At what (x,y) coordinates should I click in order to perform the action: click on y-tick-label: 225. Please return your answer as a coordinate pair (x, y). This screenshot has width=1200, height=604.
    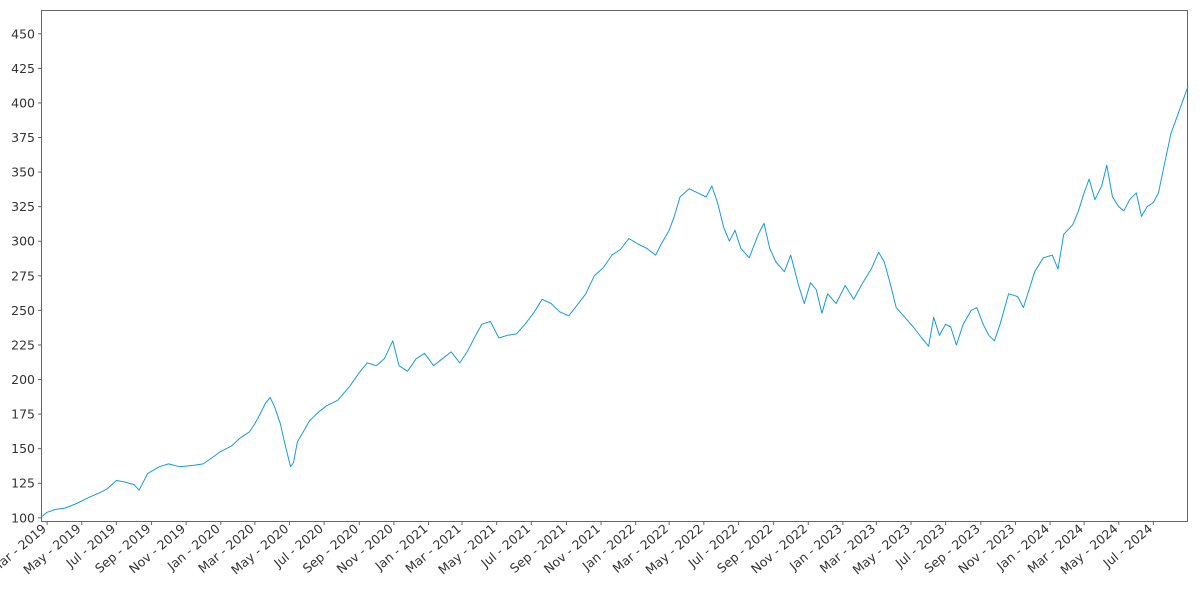
    Looking at the image, I should click on (23, 344).